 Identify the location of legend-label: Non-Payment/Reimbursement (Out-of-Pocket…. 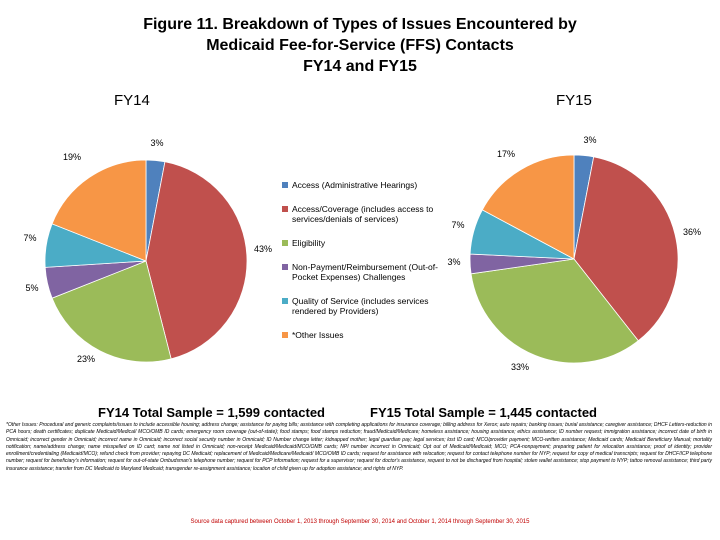
(365, 272).